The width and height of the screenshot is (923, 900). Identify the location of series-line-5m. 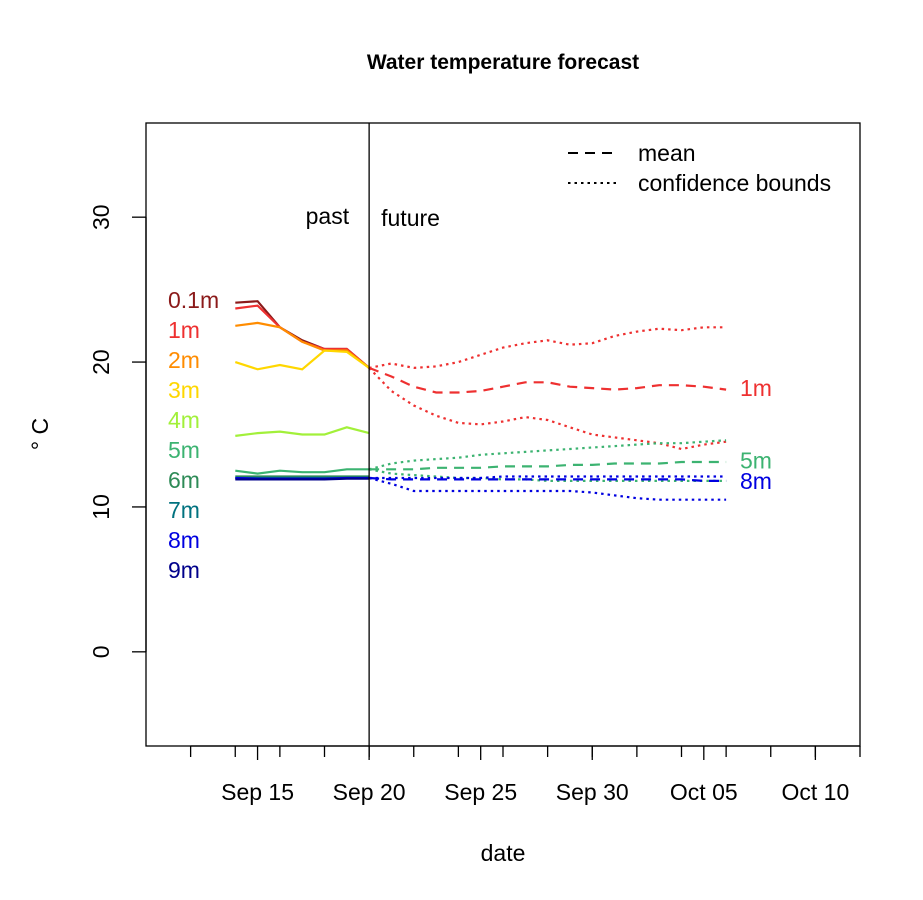
(302, 471).